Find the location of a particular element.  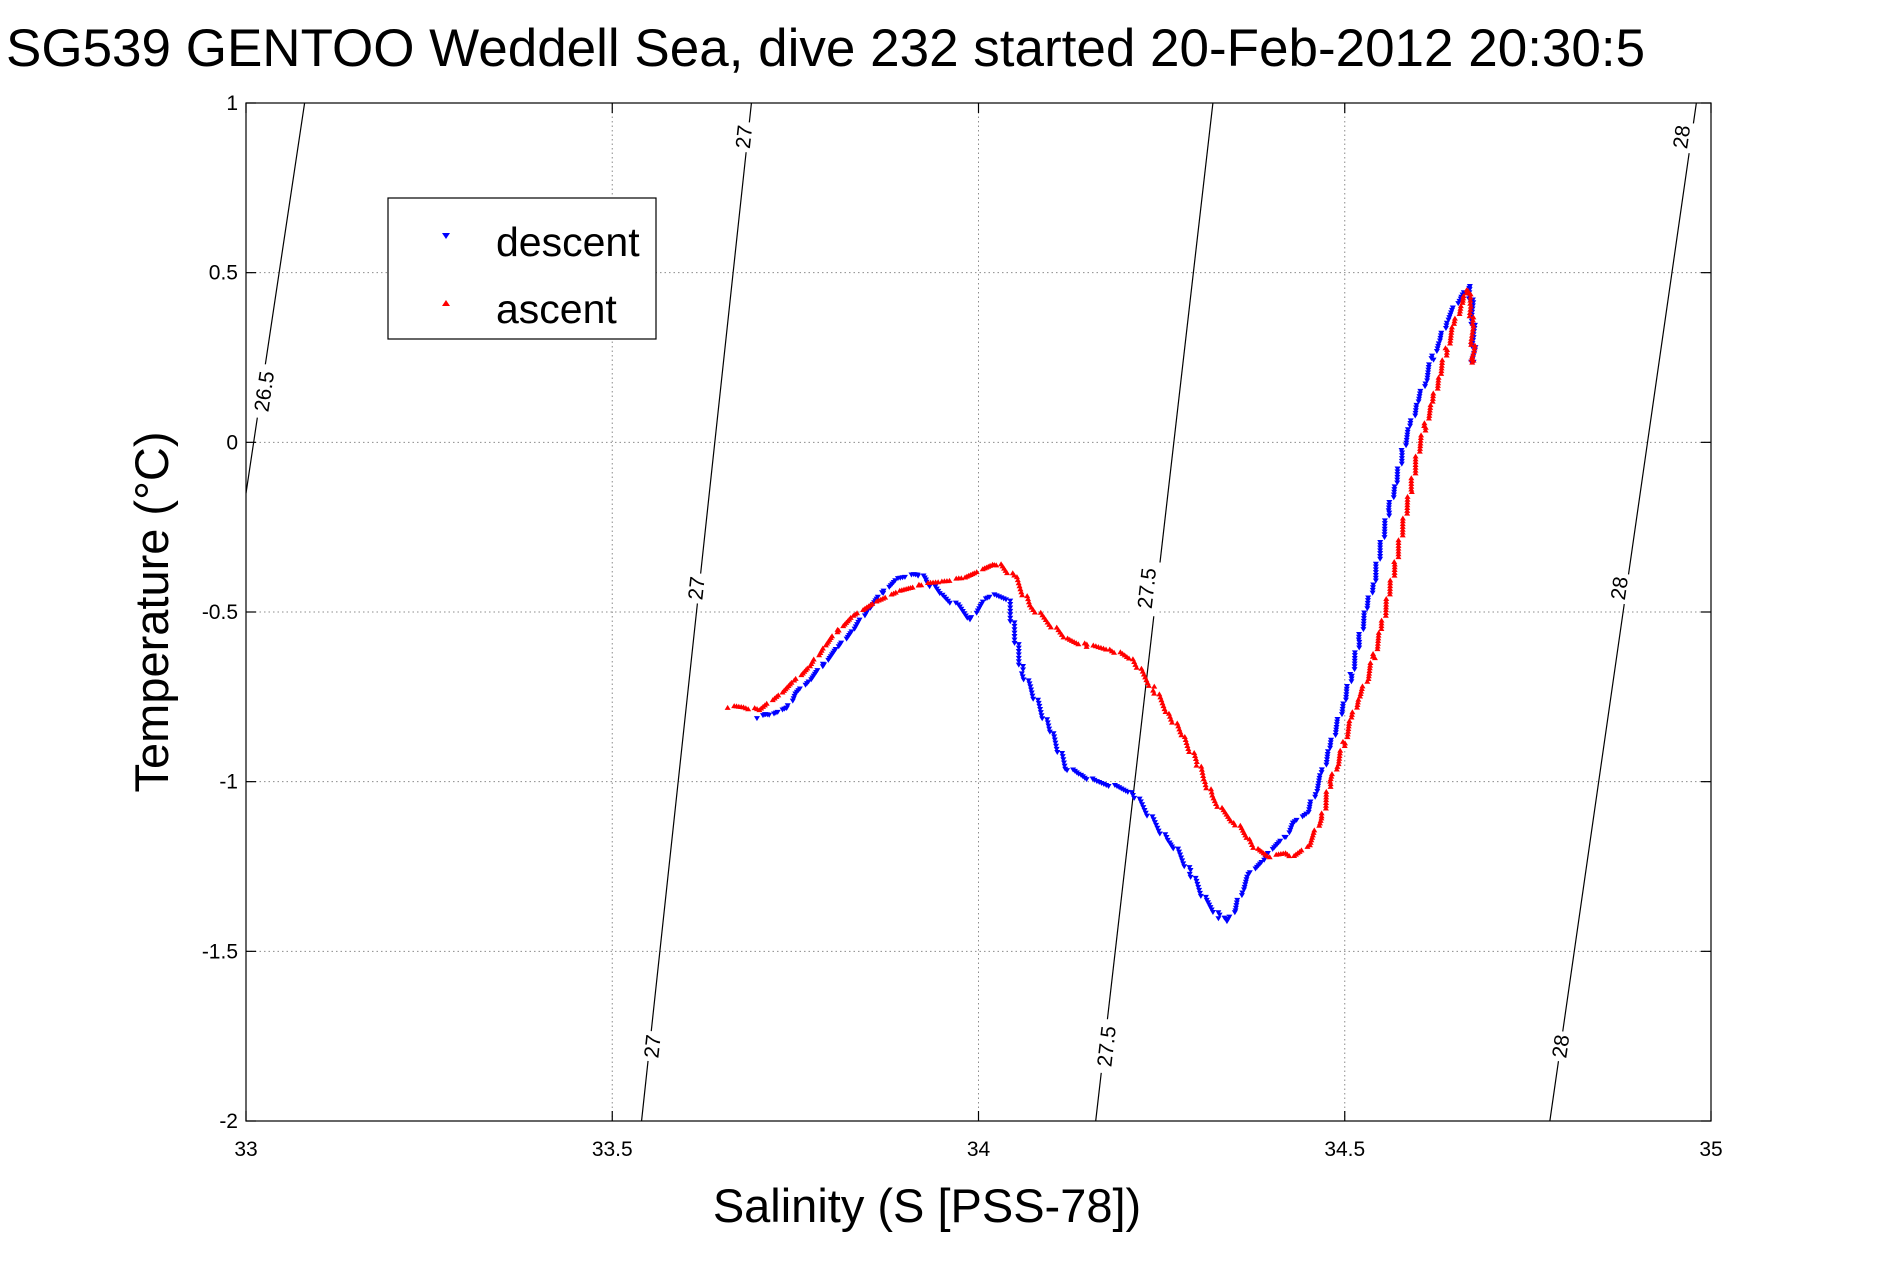

density-contour-label: 26.5 is located at coordinates (264, 392).